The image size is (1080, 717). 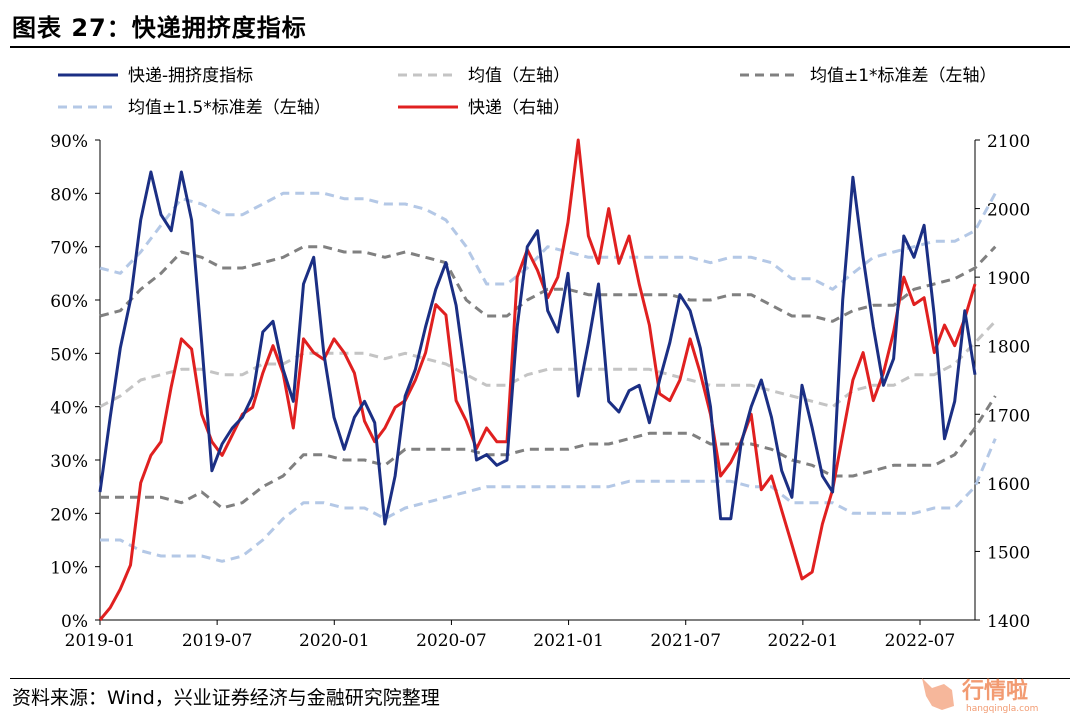 I want to click on legend-label-index: 快递-拥挤度指标, so click(x=190, y=76).